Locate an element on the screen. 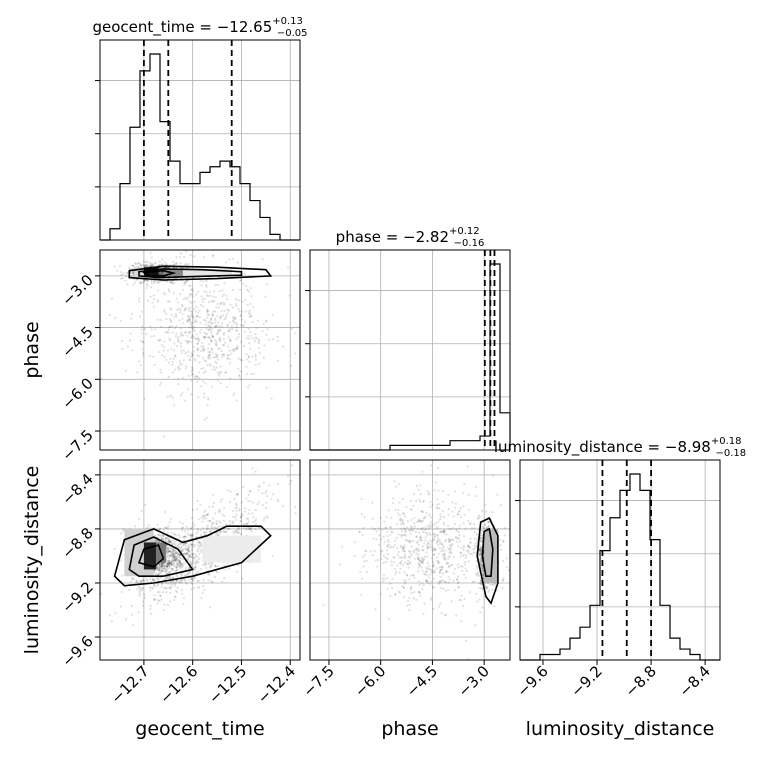 The width and height of the screenshot is (760, 765). panel-bg is located at coordinates (200, 140).